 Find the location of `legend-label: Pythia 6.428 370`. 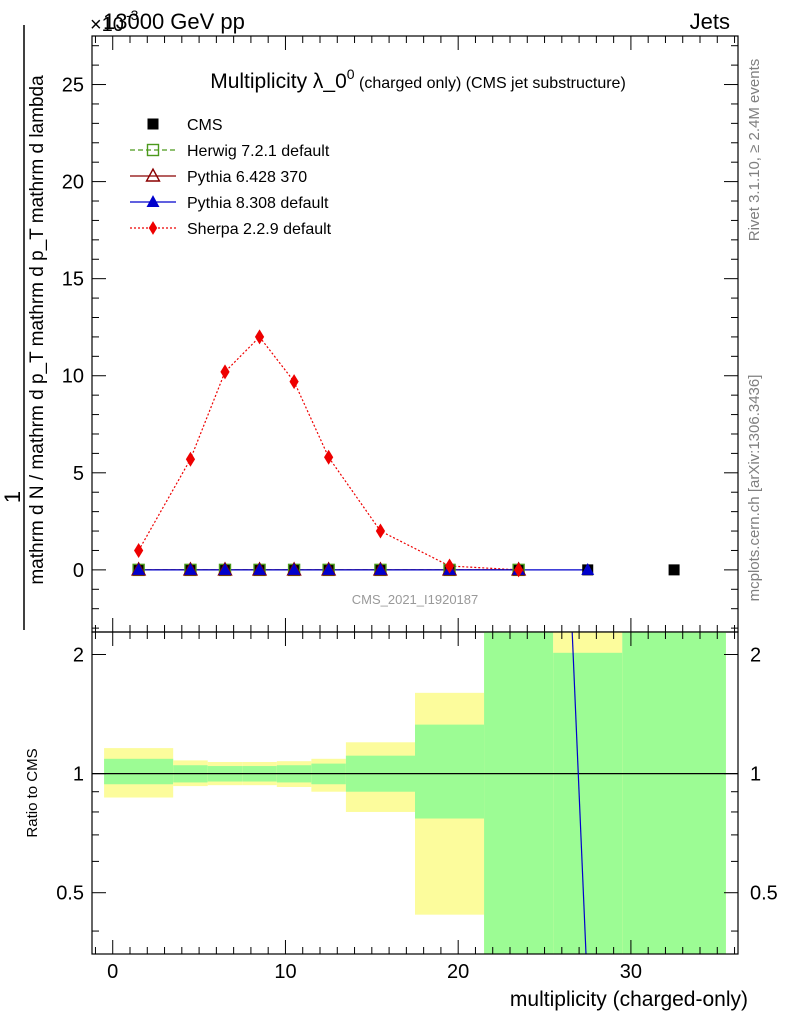

legend-label: Pythia 6.428 370 is located at coordinates (247, 177).